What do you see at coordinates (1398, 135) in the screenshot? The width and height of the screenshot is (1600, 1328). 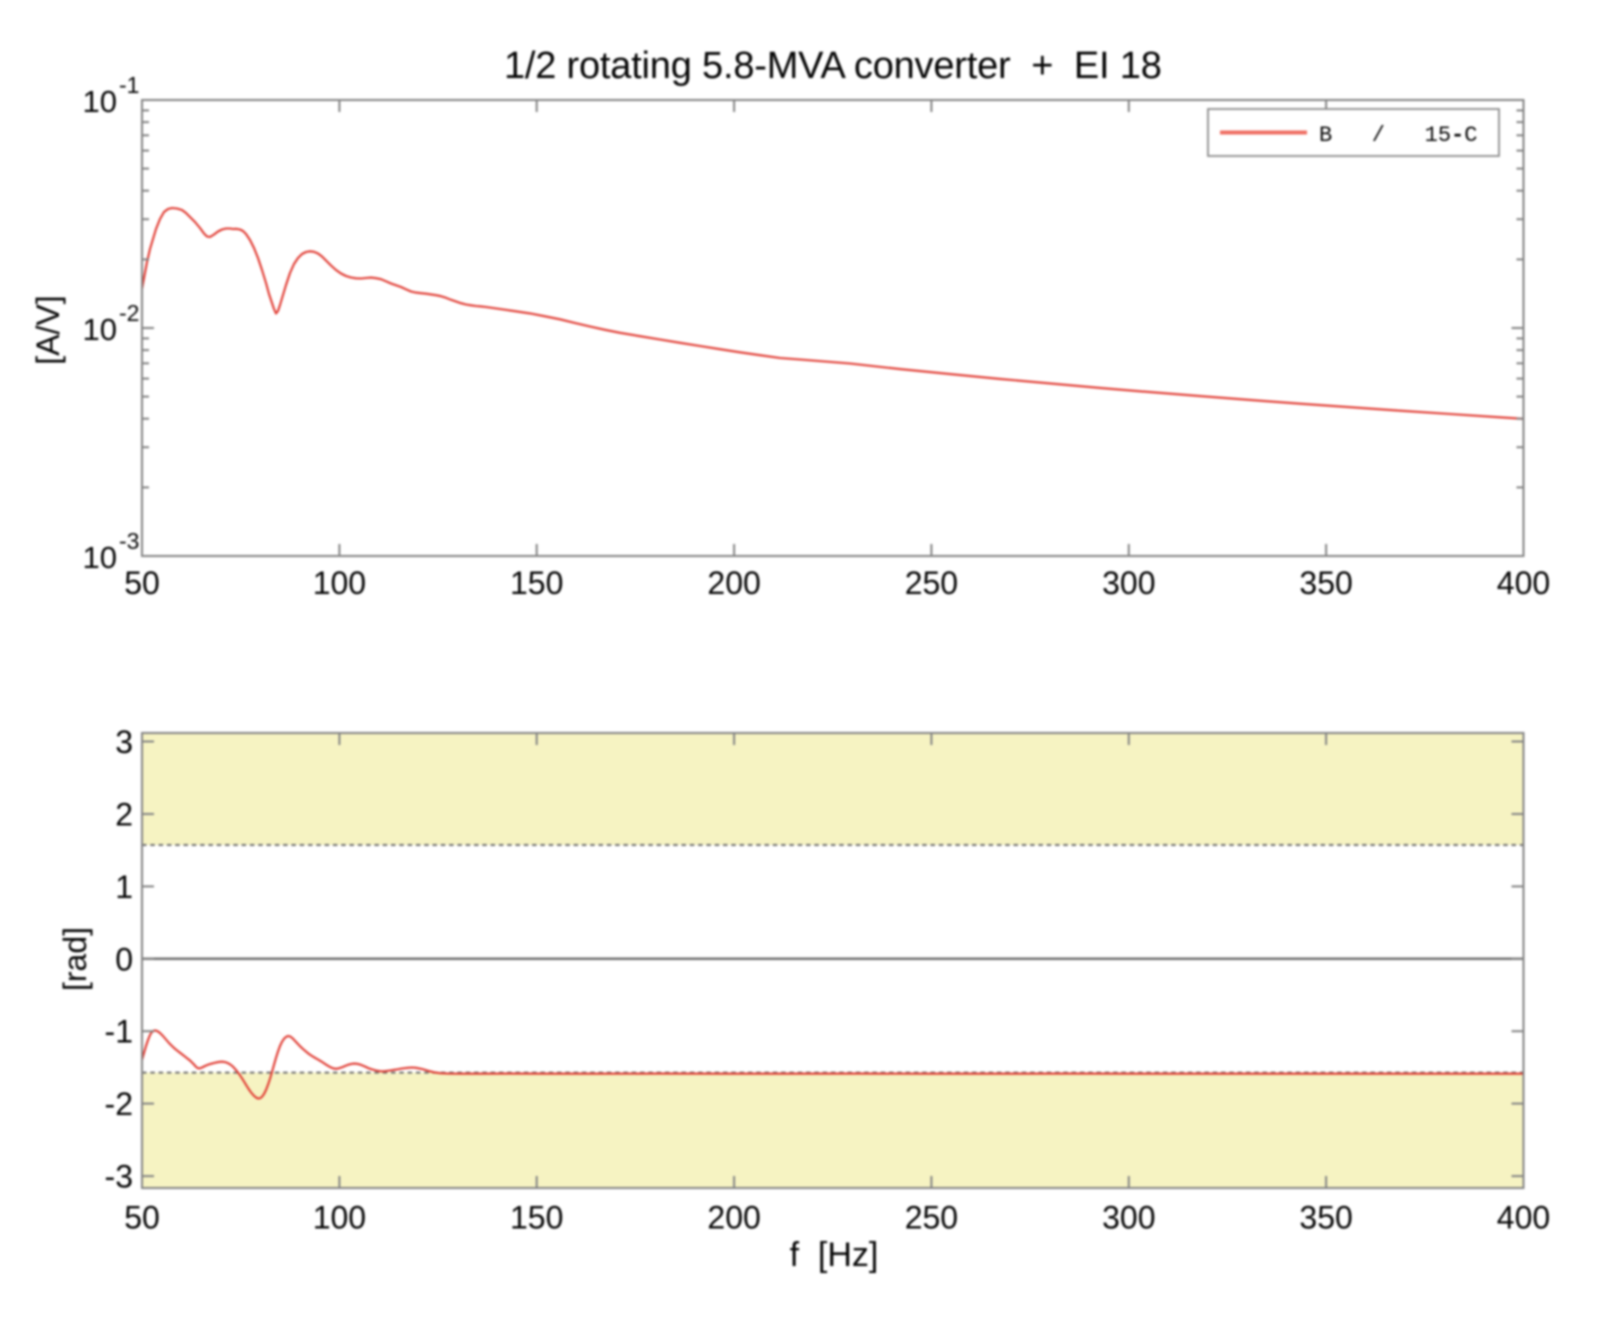 I see `svg-text: B / 15-C` at bounding box center [1398, 135].